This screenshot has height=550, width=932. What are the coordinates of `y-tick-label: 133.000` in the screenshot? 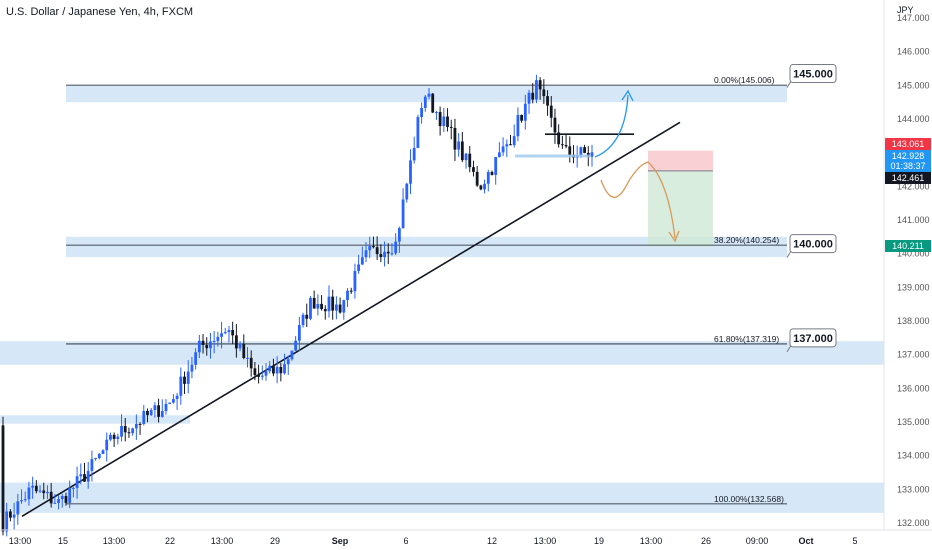 It's located at (913, 489).